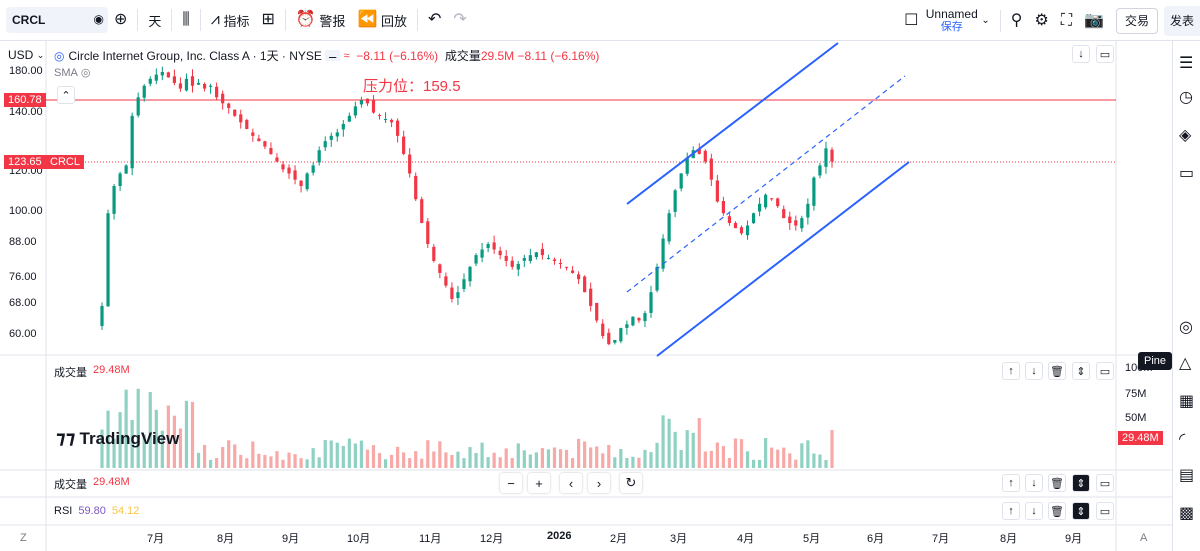 This screenshot has height=551, width=1200. What do you see at coordinates (333, 55) in the screenshot?
I see `eye-off-icon: ⚊` at bounding box center [333, 55].